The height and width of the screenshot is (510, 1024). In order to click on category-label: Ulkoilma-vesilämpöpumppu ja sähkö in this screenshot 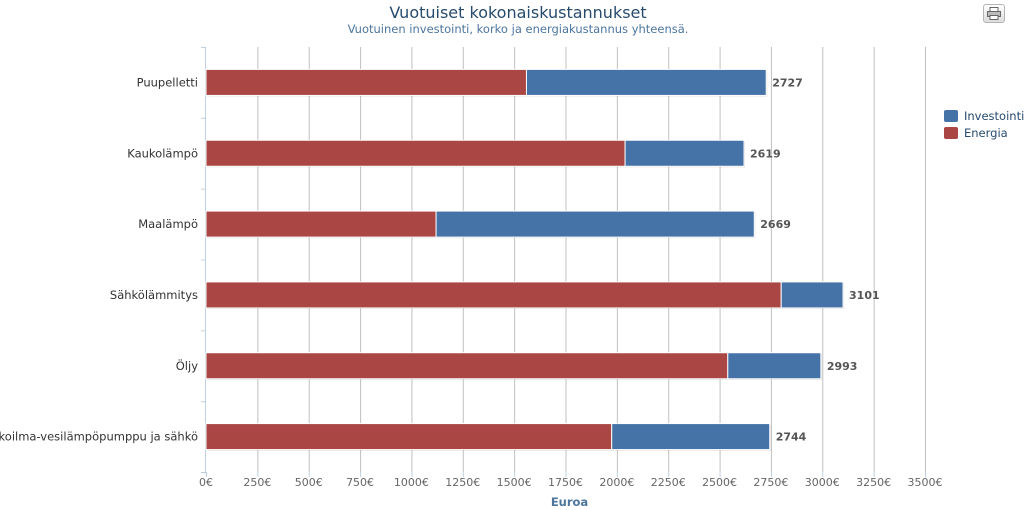, I will do `click(99, 437)`.